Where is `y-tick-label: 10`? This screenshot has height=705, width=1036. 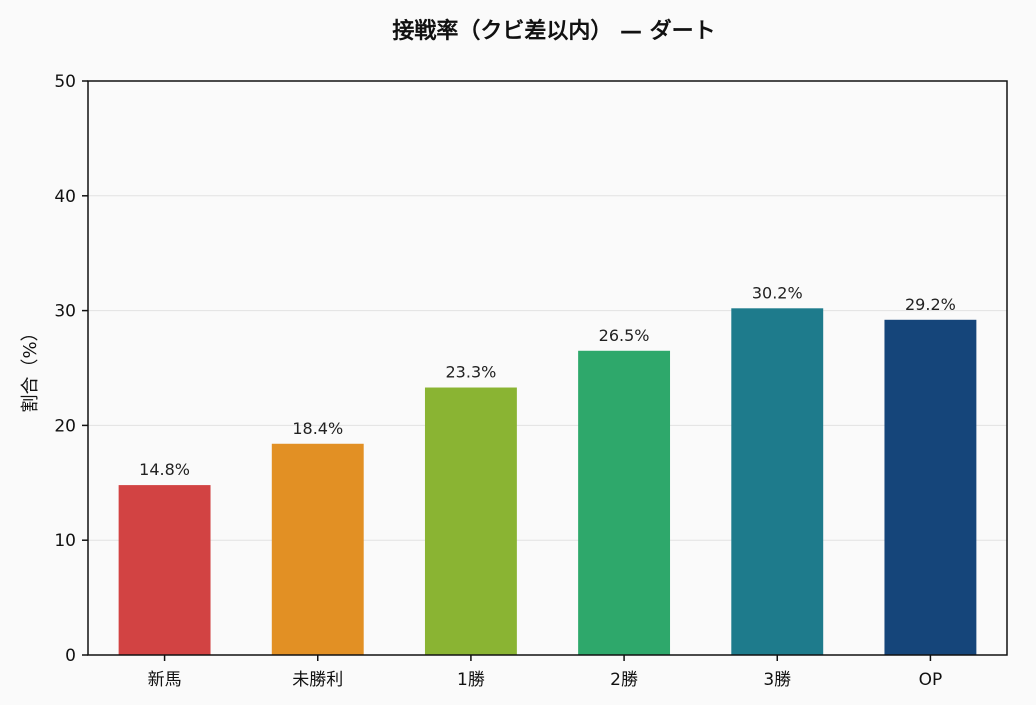
y-tick-label: 10 is located at coordinates (65, 541).